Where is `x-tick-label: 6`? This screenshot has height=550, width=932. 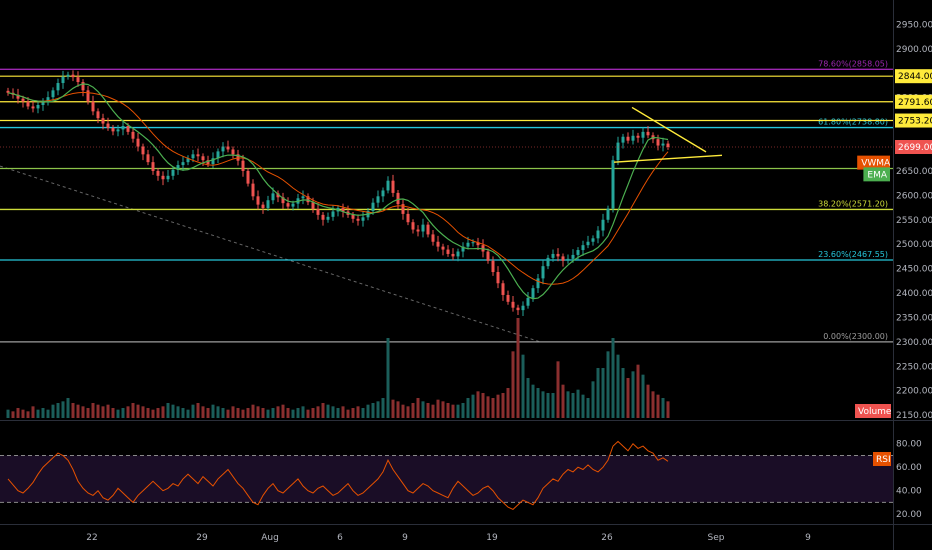 x-tick-label: 6 is located at coordinates (340, 538).